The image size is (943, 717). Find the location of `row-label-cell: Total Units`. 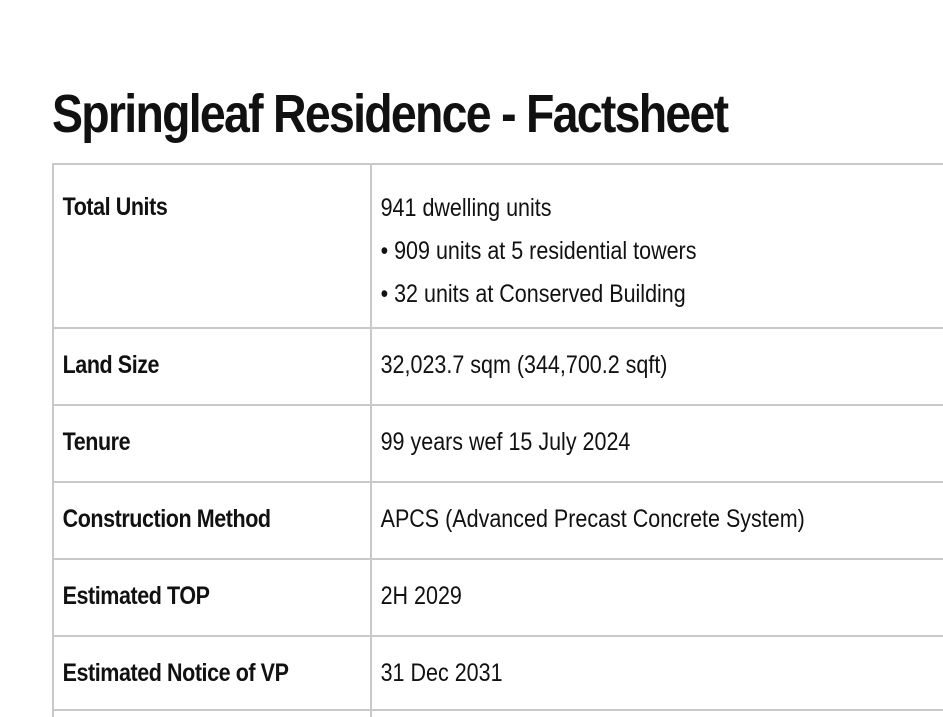

row-label-cell: Total Units is located at coordinates (212, 246).